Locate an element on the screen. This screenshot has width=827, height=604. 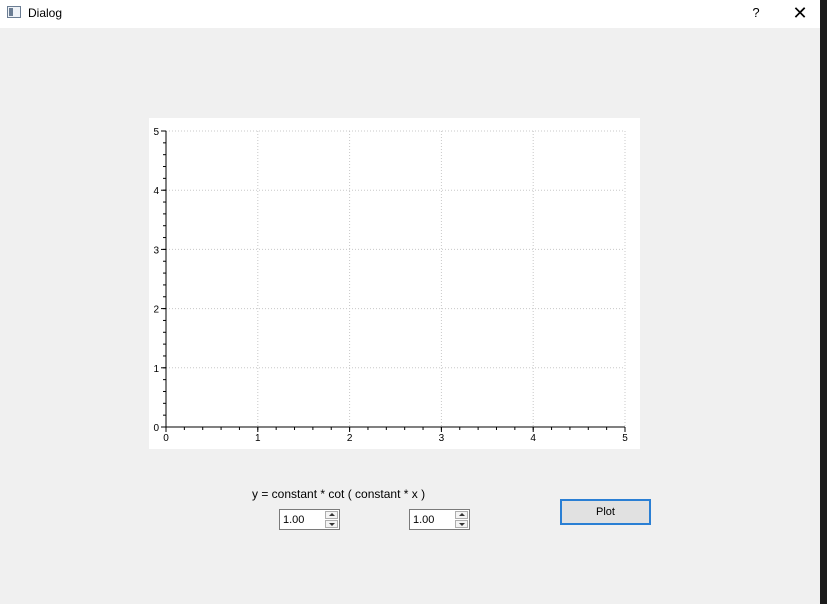
constant-2-spinbox is located at coordinates (439, 519).